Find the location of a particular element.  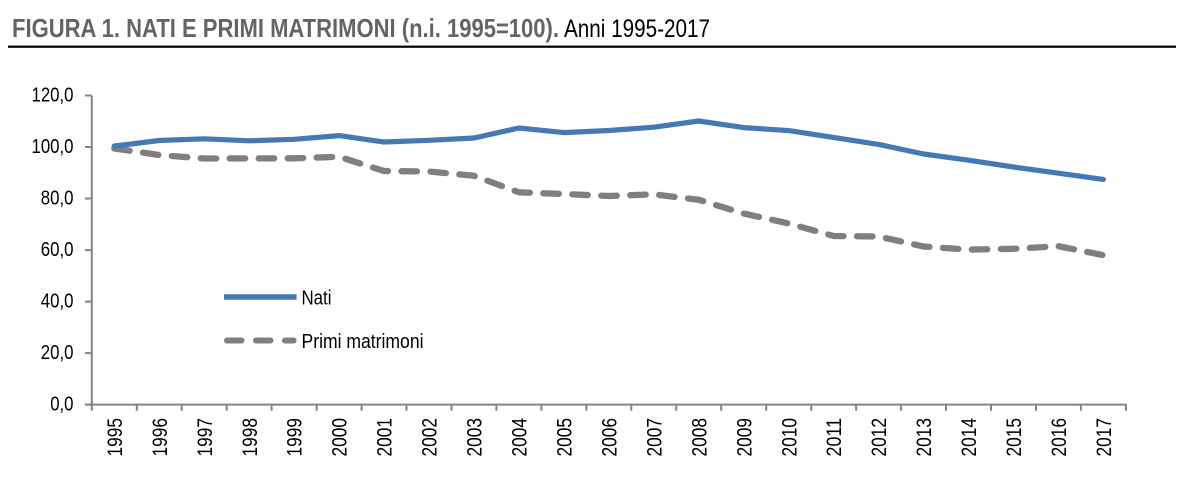

svg-text: Nati is located at coordinates (317, 298).